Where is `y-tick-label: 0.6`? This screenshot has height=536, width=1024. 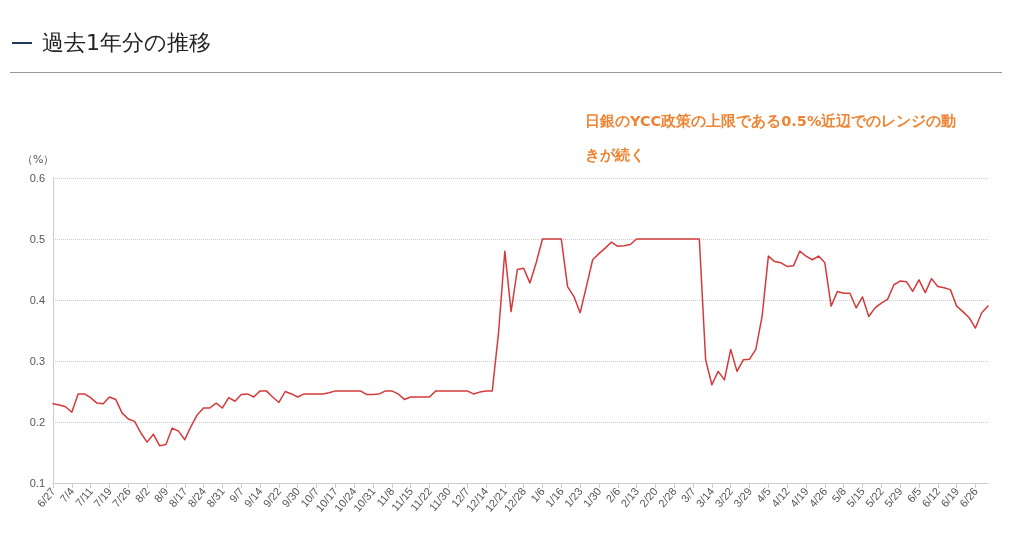 y-tick-label: 0.6 is located at coordinates (37, 178).